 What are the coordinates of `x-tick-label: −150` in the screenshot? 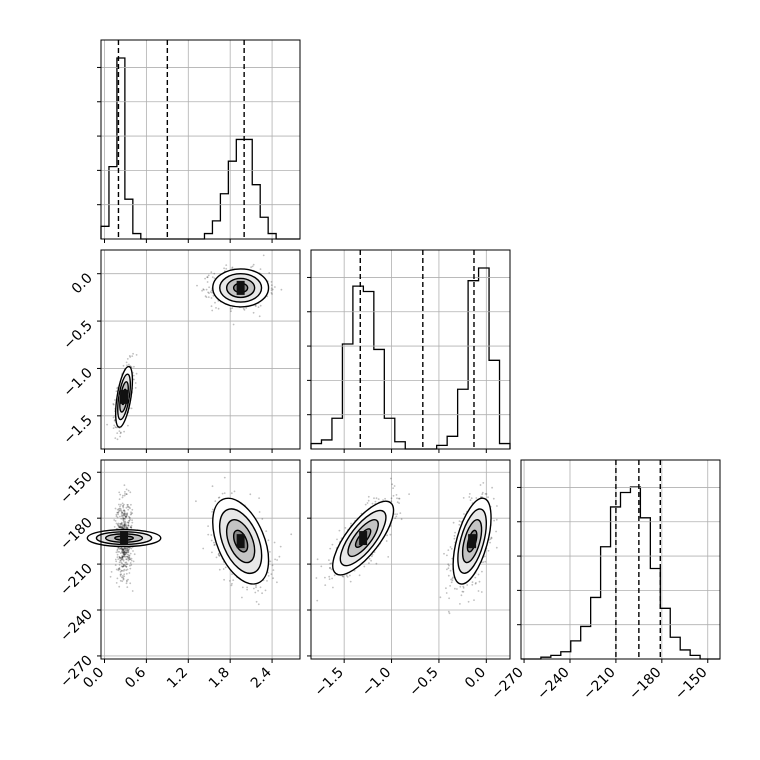 It's located at (691, 684).